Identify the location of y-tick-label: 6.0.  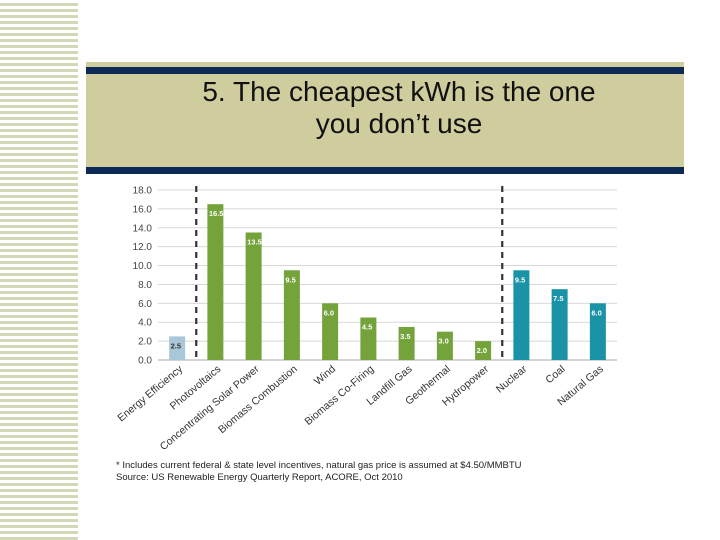
(145, 304).